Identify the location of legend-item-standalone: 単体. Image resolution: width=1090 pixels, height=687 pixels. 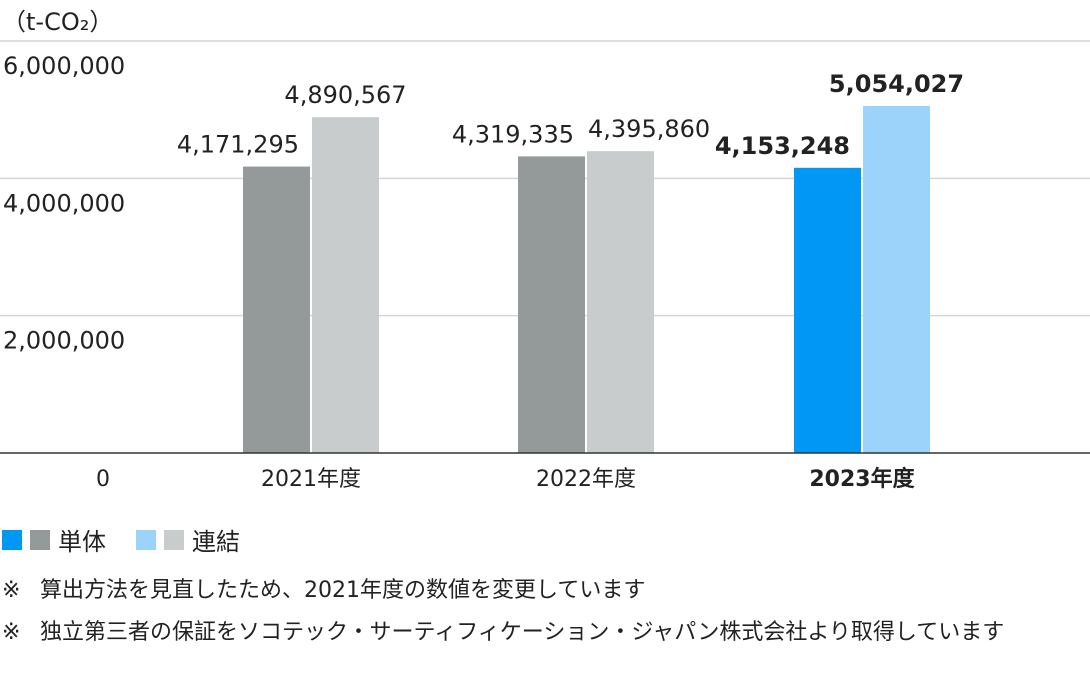
(54, 539).